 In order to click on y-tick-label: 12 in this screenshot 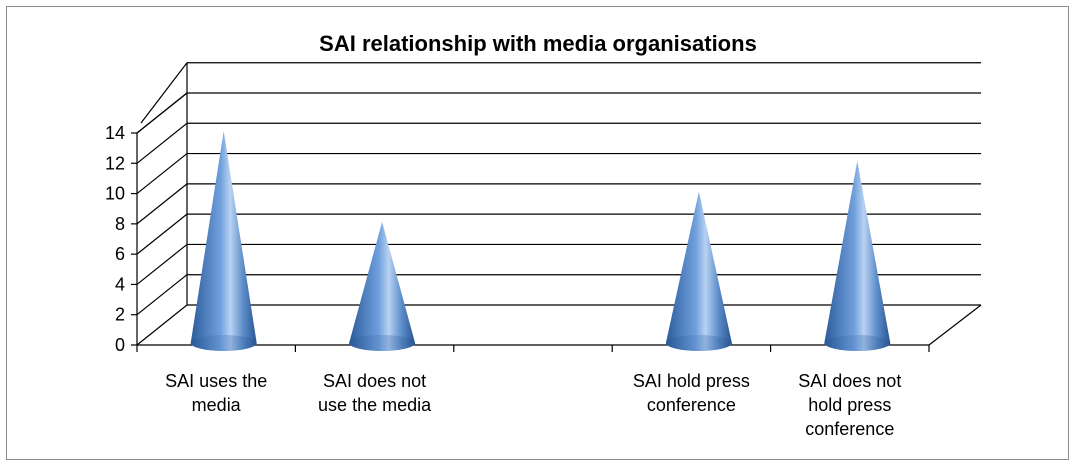, I will do `click(115, 163)`.